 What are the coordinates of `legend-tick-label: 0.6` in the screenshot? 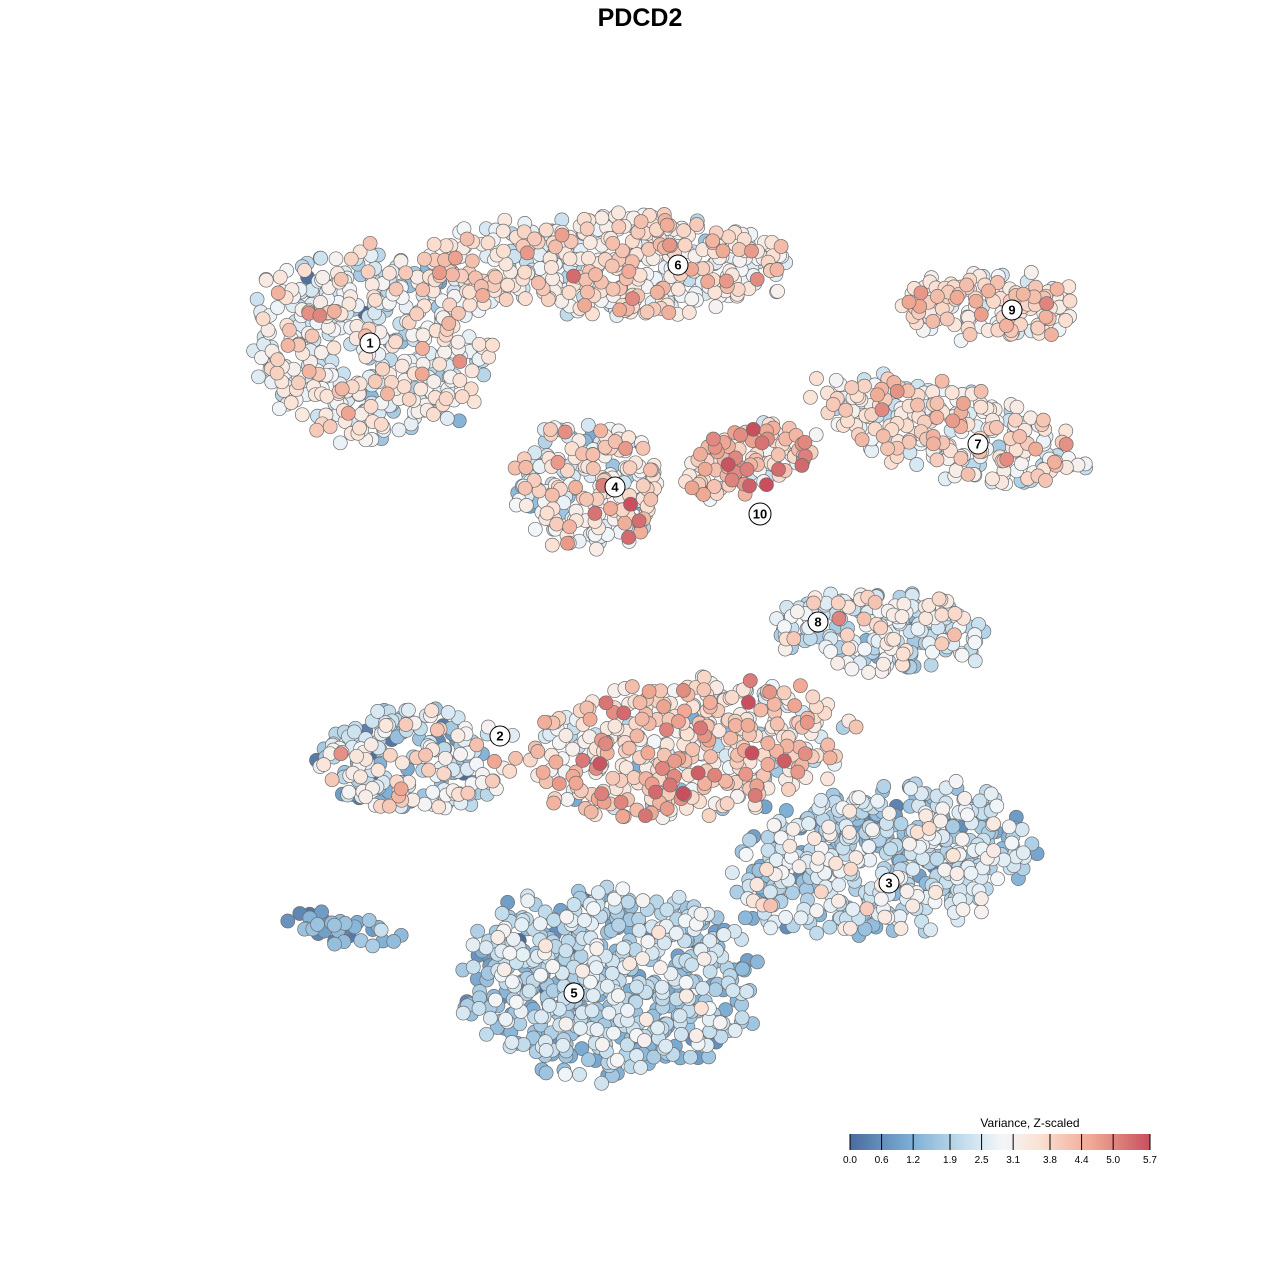 It's located at (882, 1160).